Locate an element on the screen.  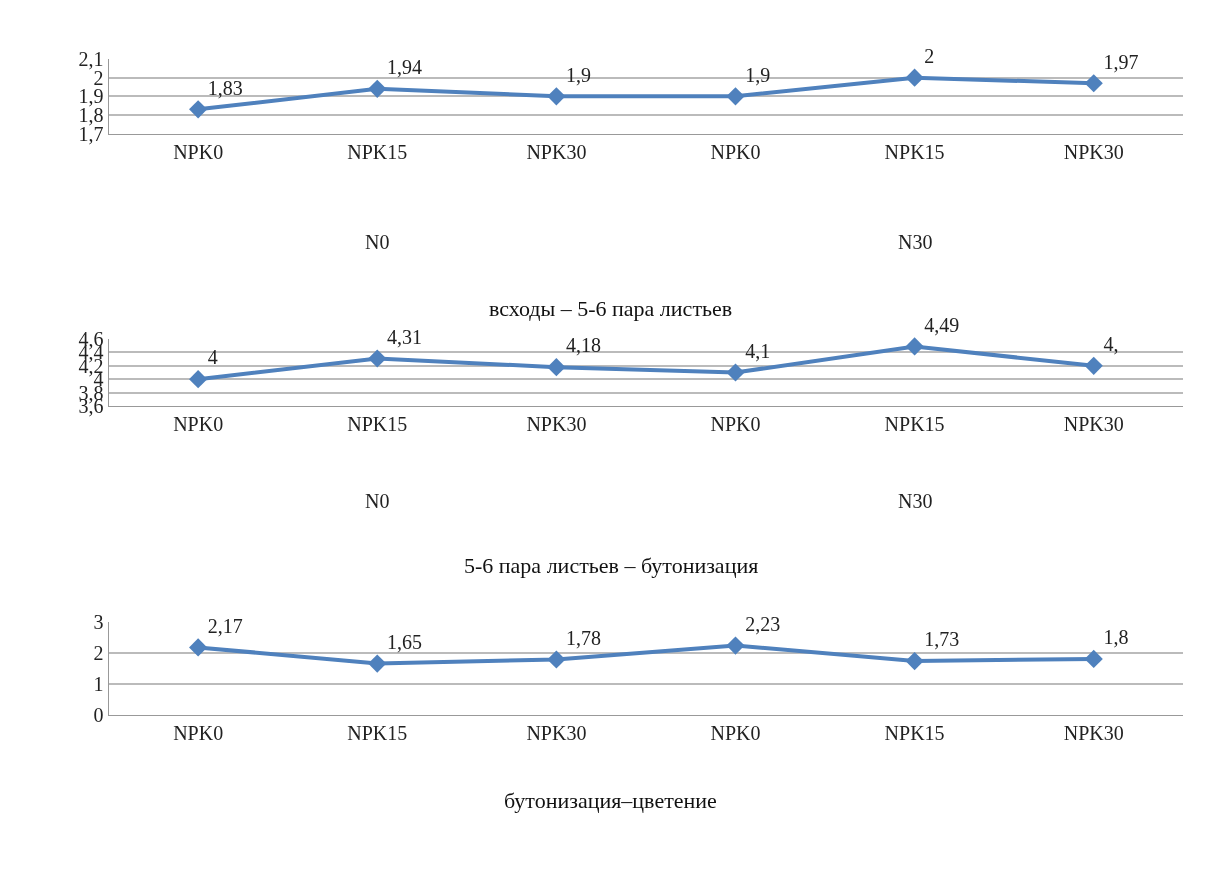
y-tick-label: 3 is located at coordinates (98, 621).